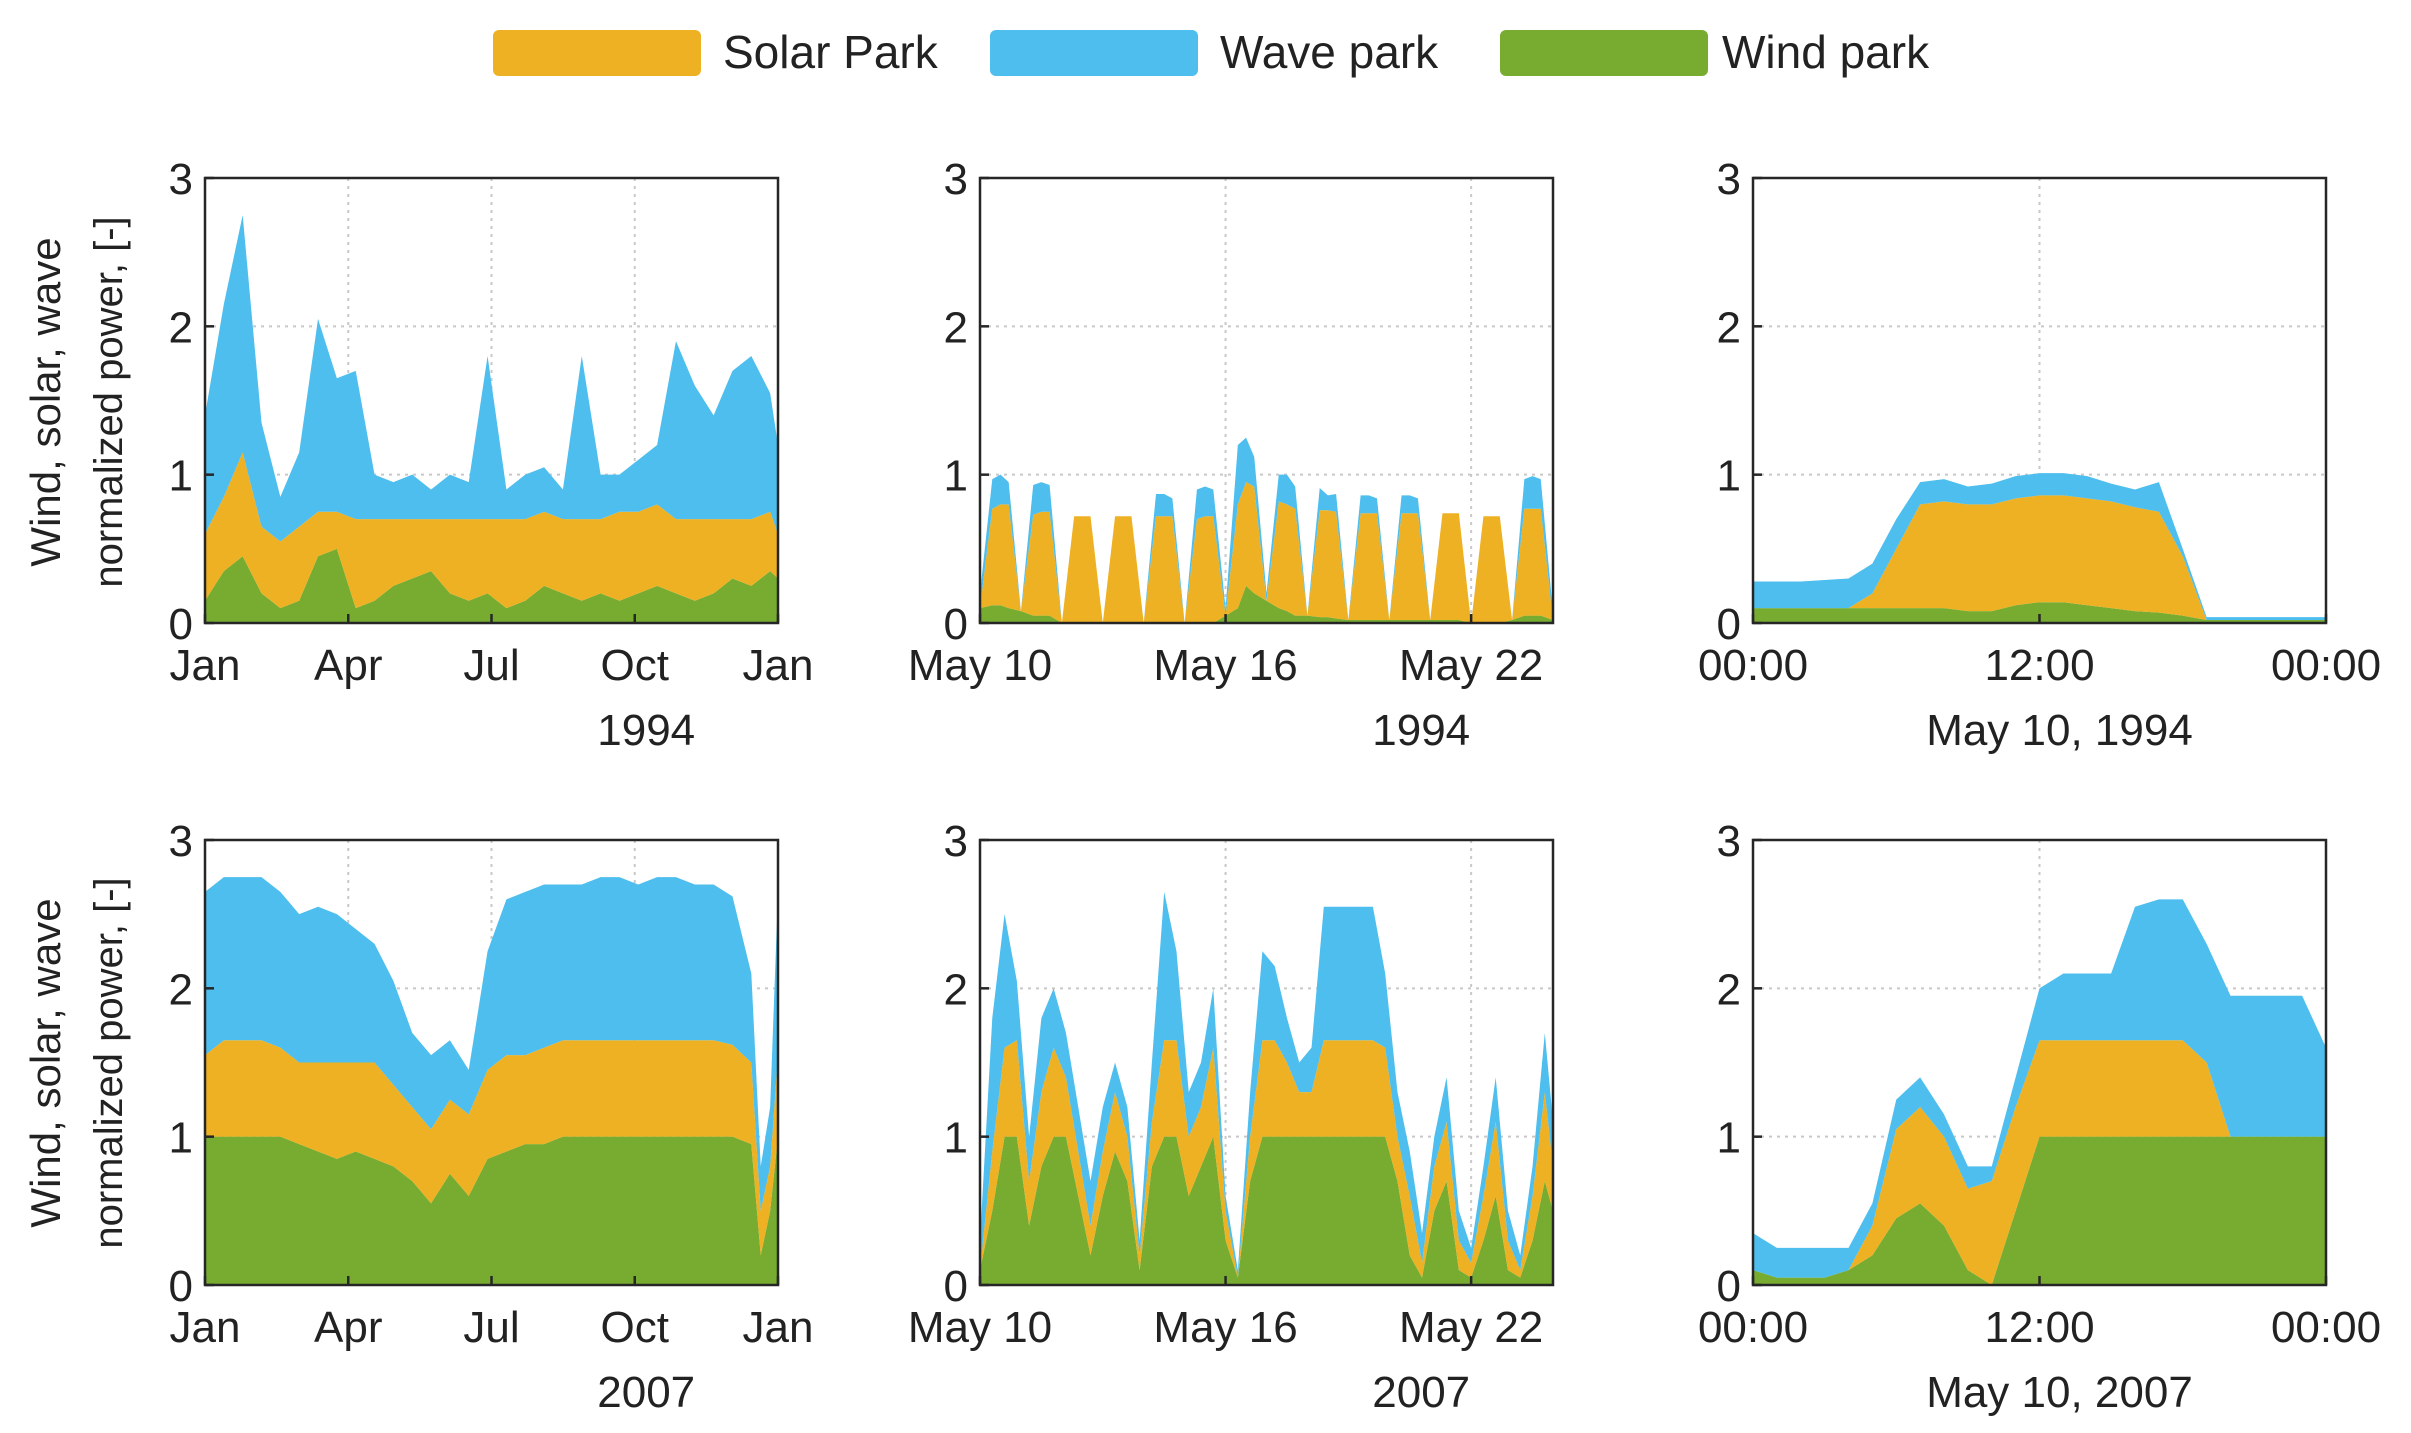 Image resolution: width=2411 pixels, height=1433 pixels. What do you see at coordinates (1211, 52) in the screenshot?
I see `legend: Solar Park Wave park Wind park` at bounding box center [1211, 52].